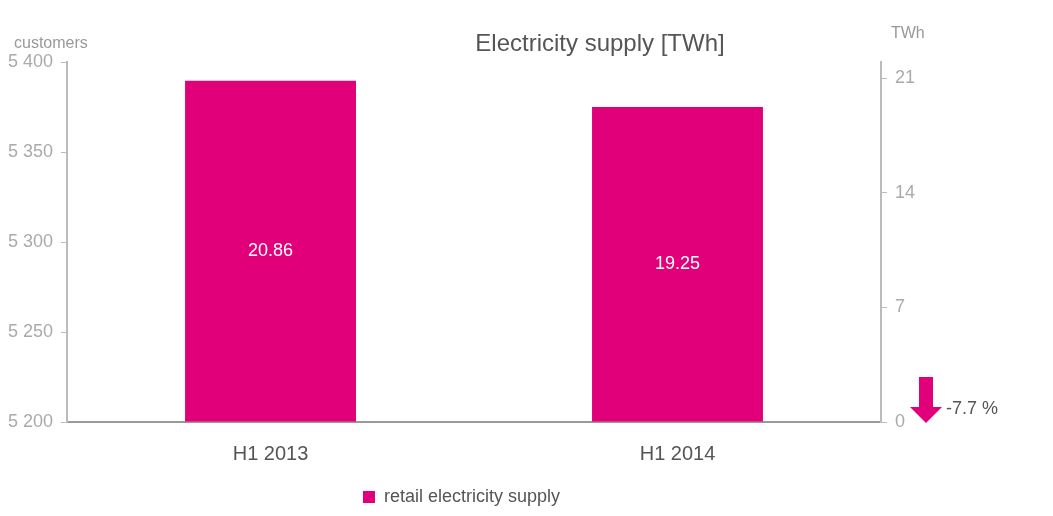  I want to click on y-tick-label: 5 200, so click(31, 420).